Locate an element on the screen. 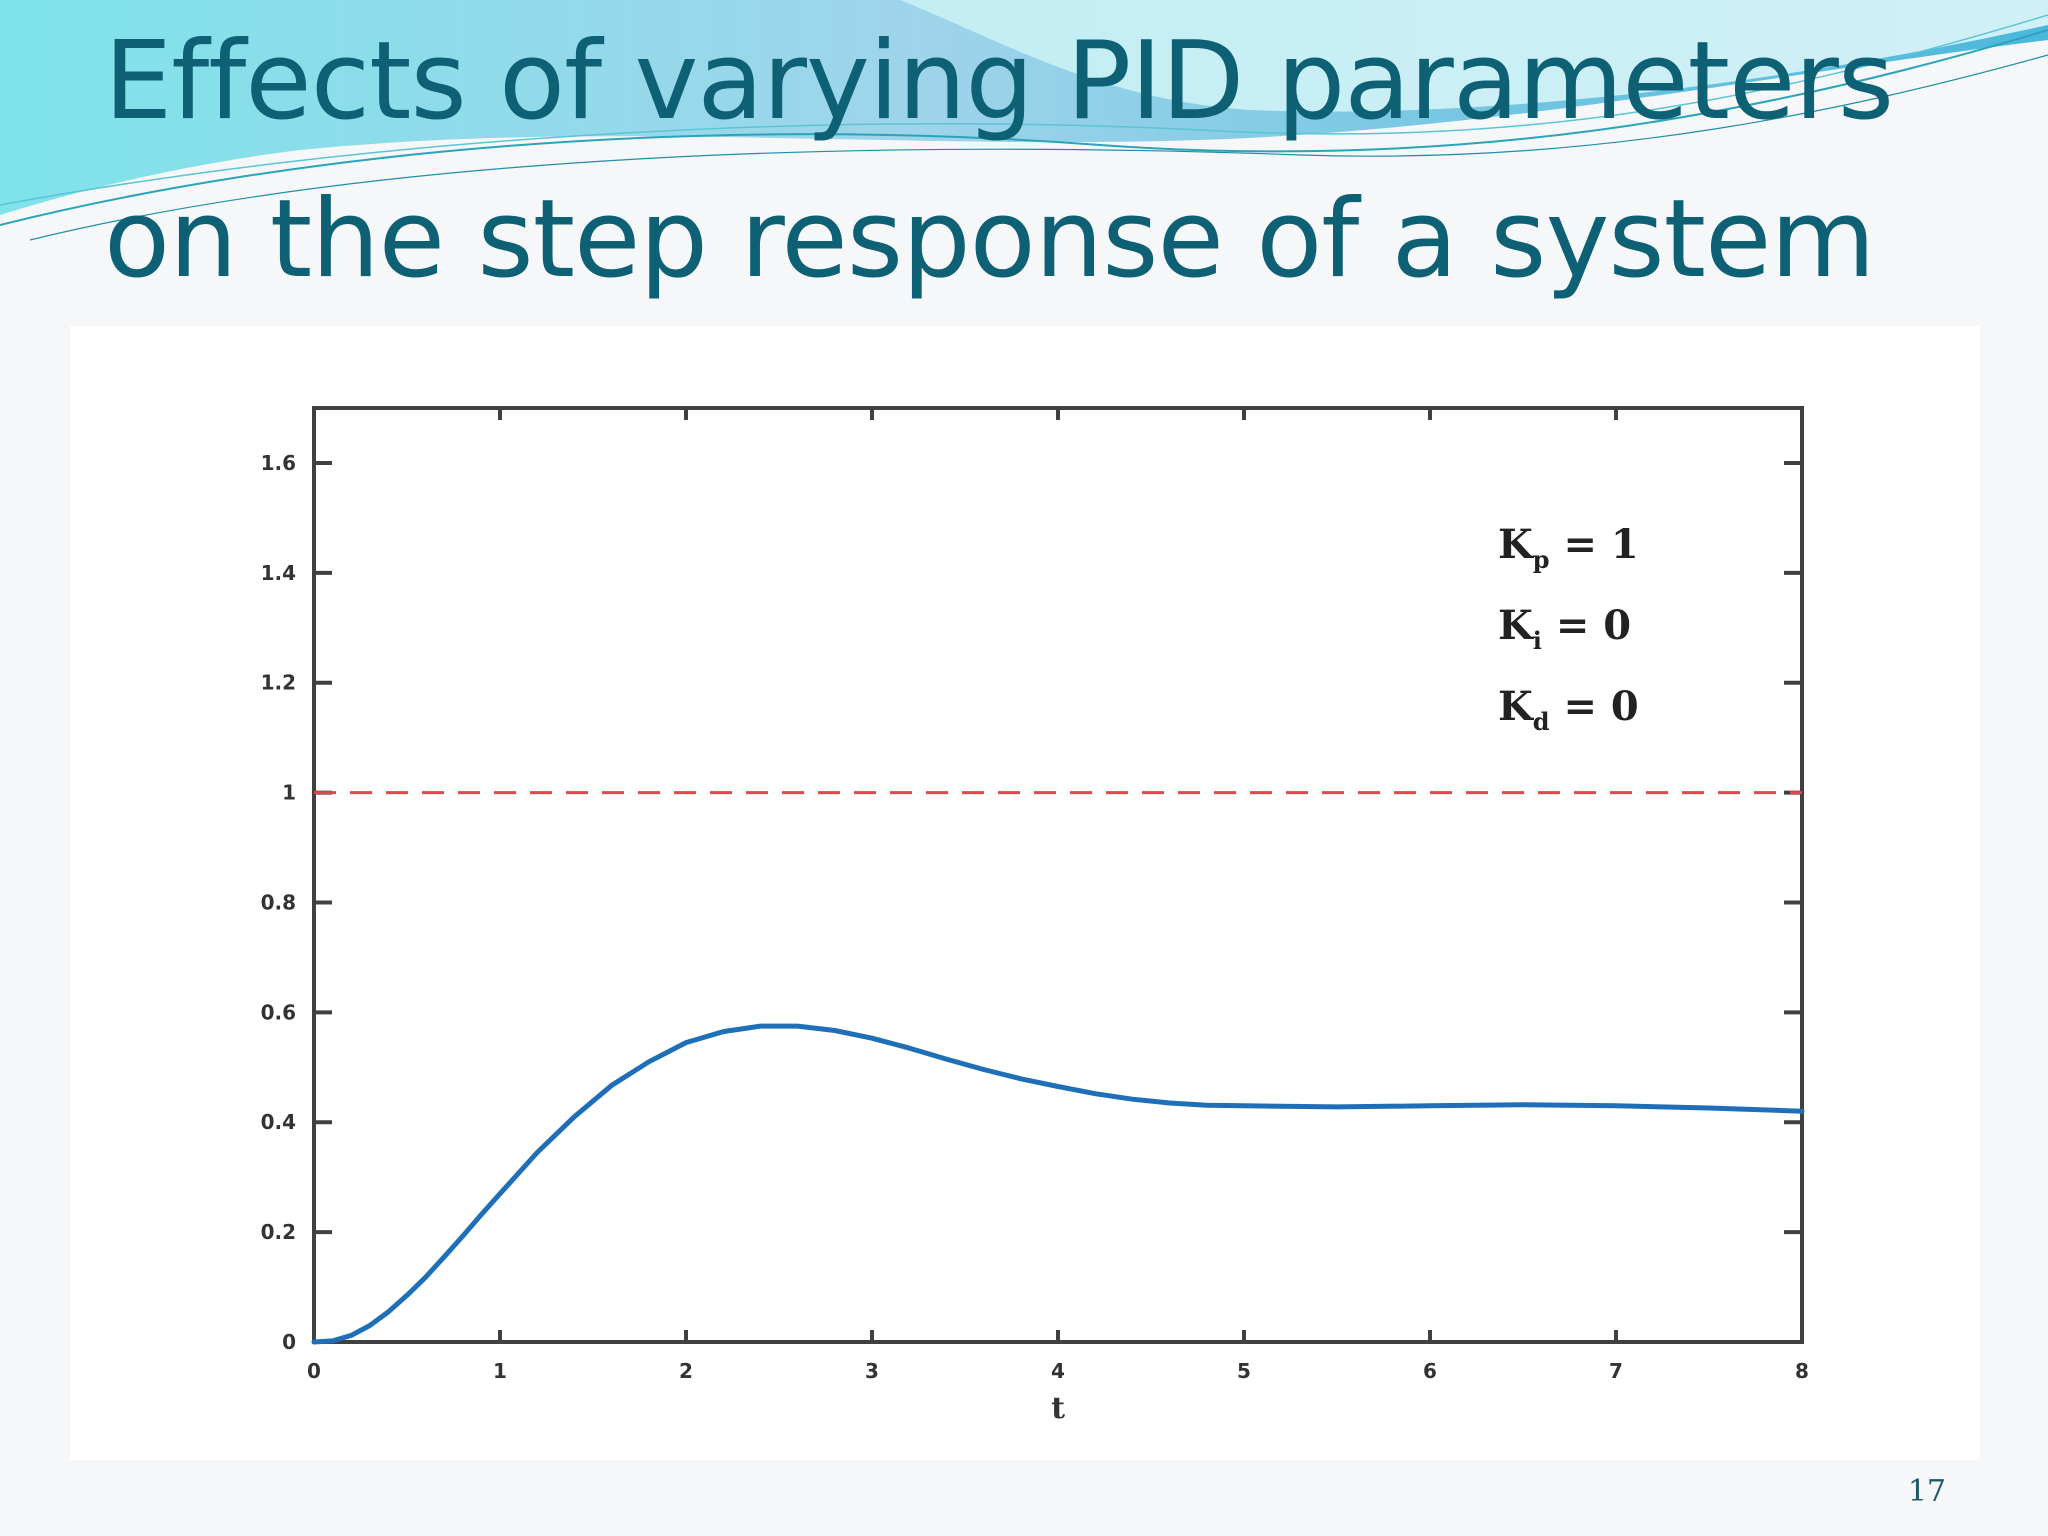 Image resolution: width=2048 pixels, height=1536 pixels. y-tick-label: 1.4 is located at coordinates (278, 573).